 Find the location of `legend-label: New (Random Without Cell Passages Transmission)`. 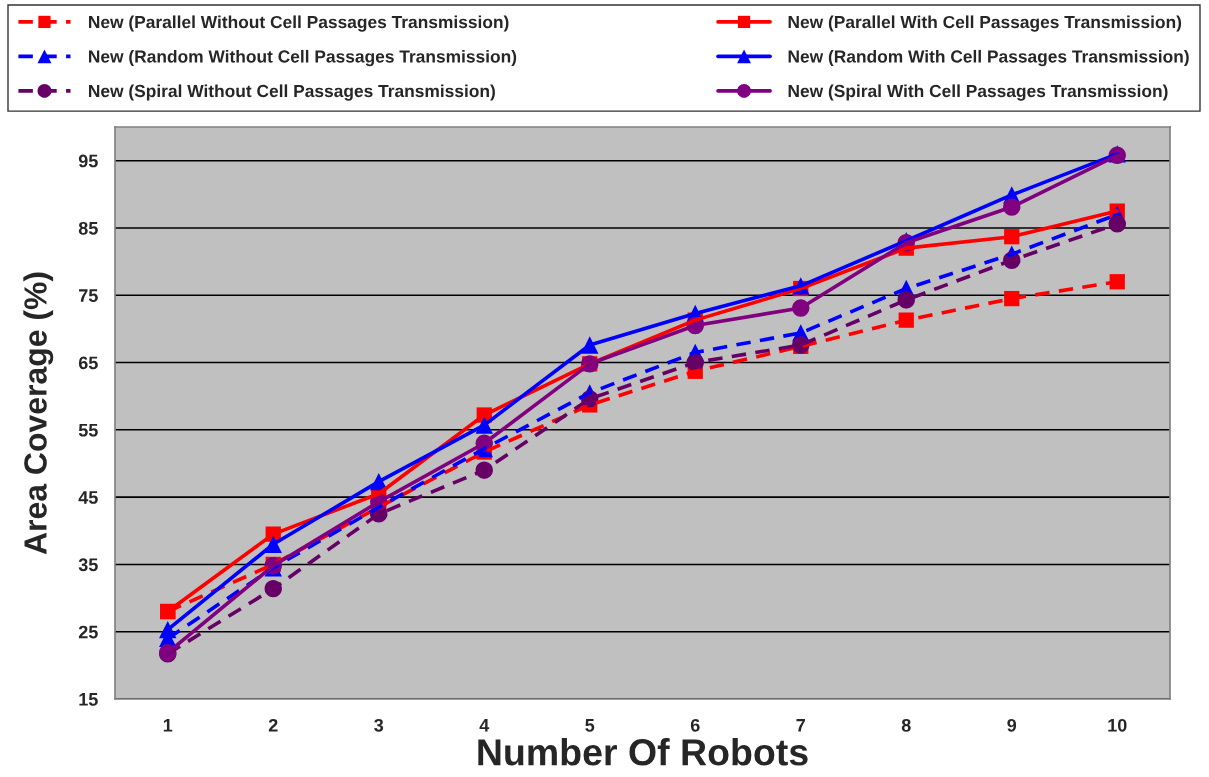

legend-label: New (Random Without Cell Passages Transmission) is located at coordinates (303, 58).